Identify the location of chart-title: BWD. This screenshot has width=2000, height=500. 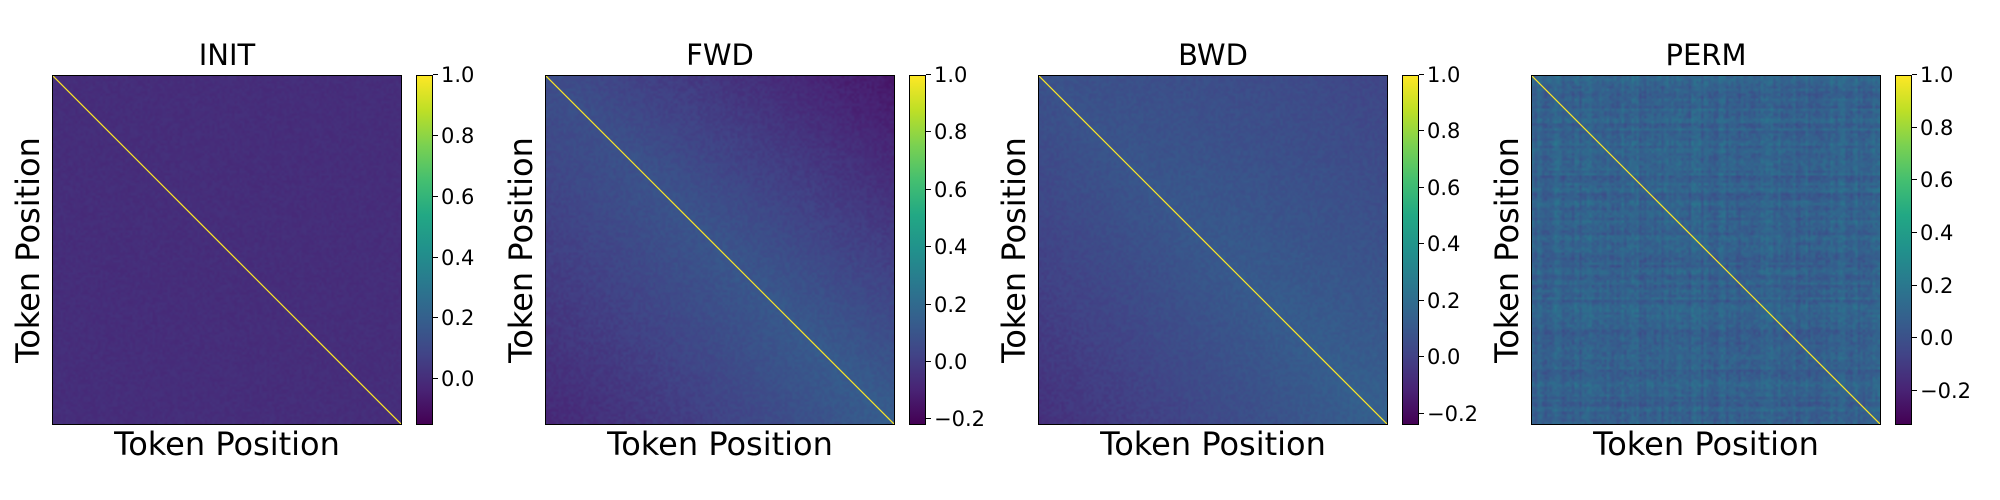
(1213, 55).